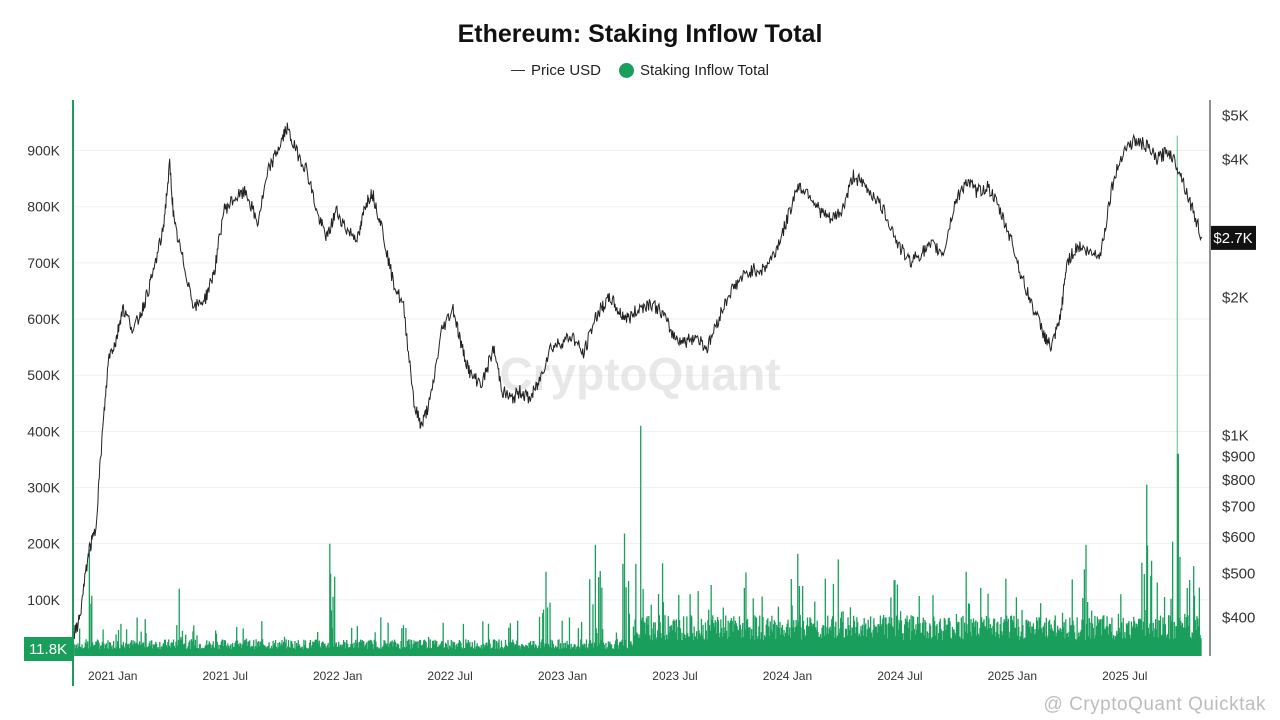 The height and width of the screenshot is (720, 1280). Describe the element at coordinates (556, 70) in the screenshot. I see `legend-item-price: Price USD` at that location.